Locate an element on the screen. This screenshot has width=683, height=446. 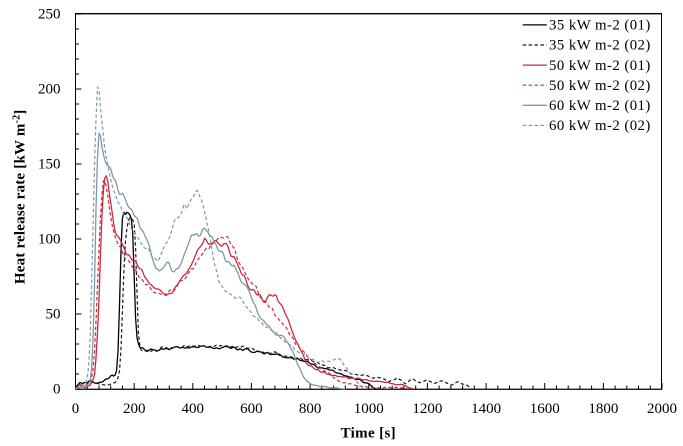
svg-text: 600 is located at coordinates (251, 409).